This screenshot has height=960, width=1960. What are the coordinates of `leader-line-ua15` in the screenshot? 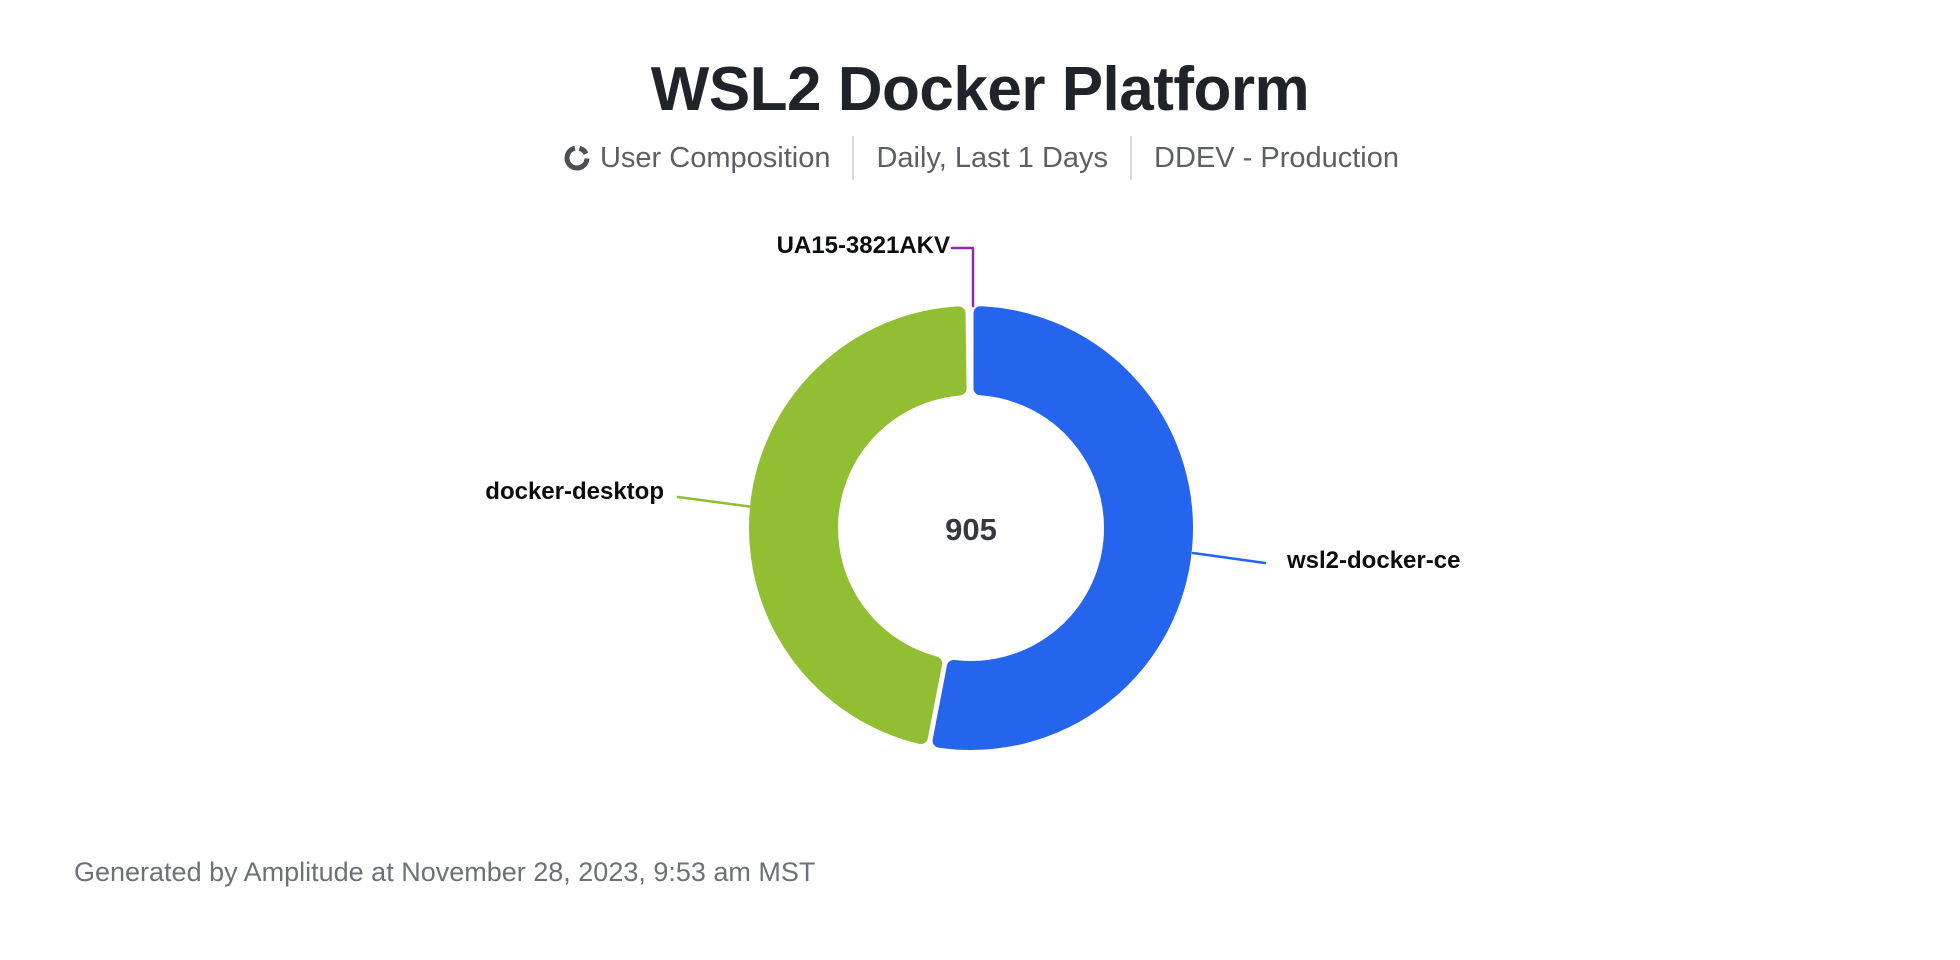 It's located at (962, 277).